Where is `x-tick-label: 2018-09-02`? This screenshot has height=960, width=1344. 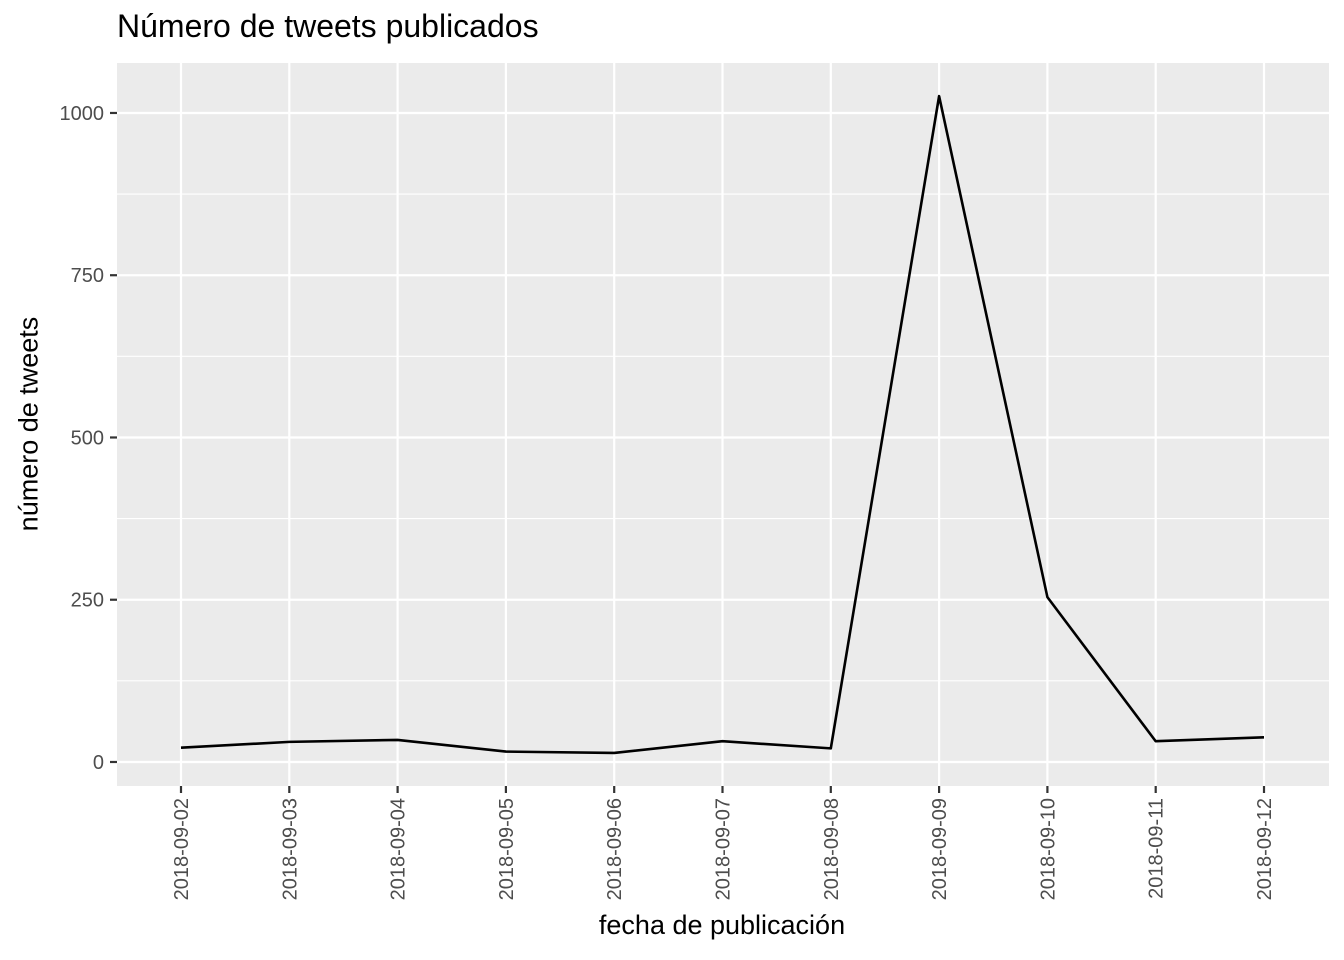 x-tick-label: 2018-09-02 is located at coordinates (182, 849).